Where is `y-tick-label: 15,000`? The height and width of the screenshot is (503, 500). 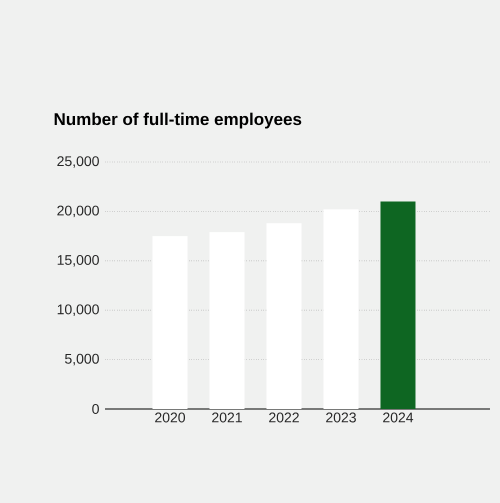
y-tick-label: 15,000 is located at coordinates (78, 261).